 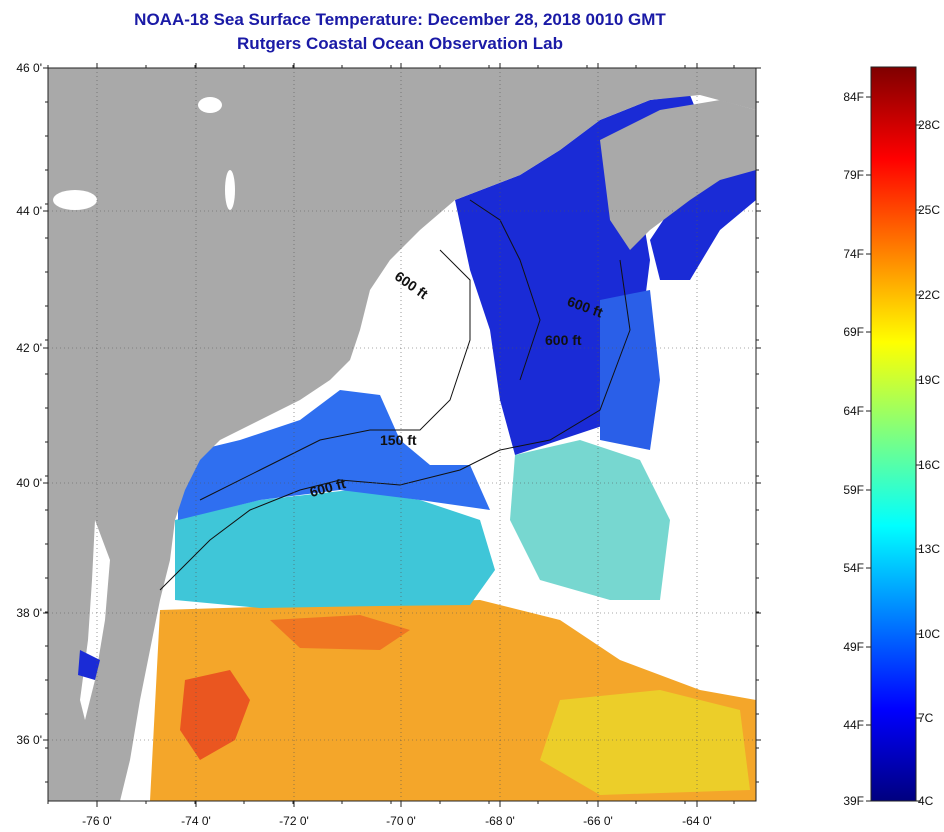 I want to click on lon-label: -72 0', so click(x=294, y=821).